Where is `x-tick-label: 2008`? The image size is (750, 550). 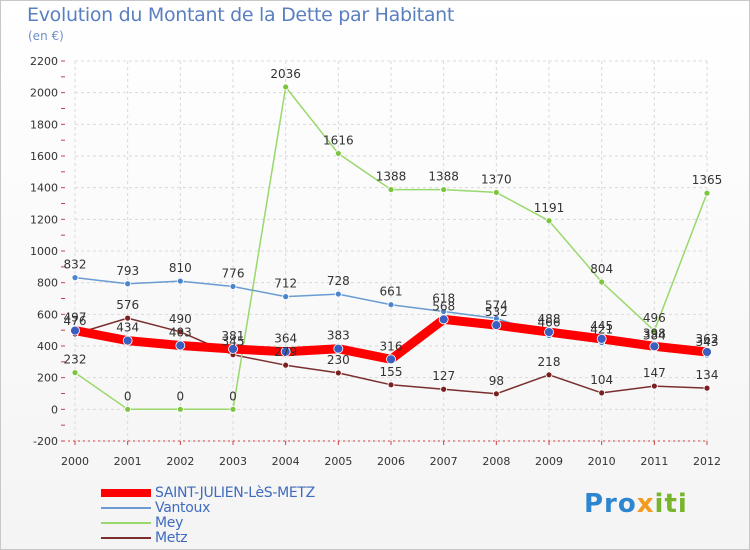 x-tick-label: 2008 is located at coordinates (496, 461).